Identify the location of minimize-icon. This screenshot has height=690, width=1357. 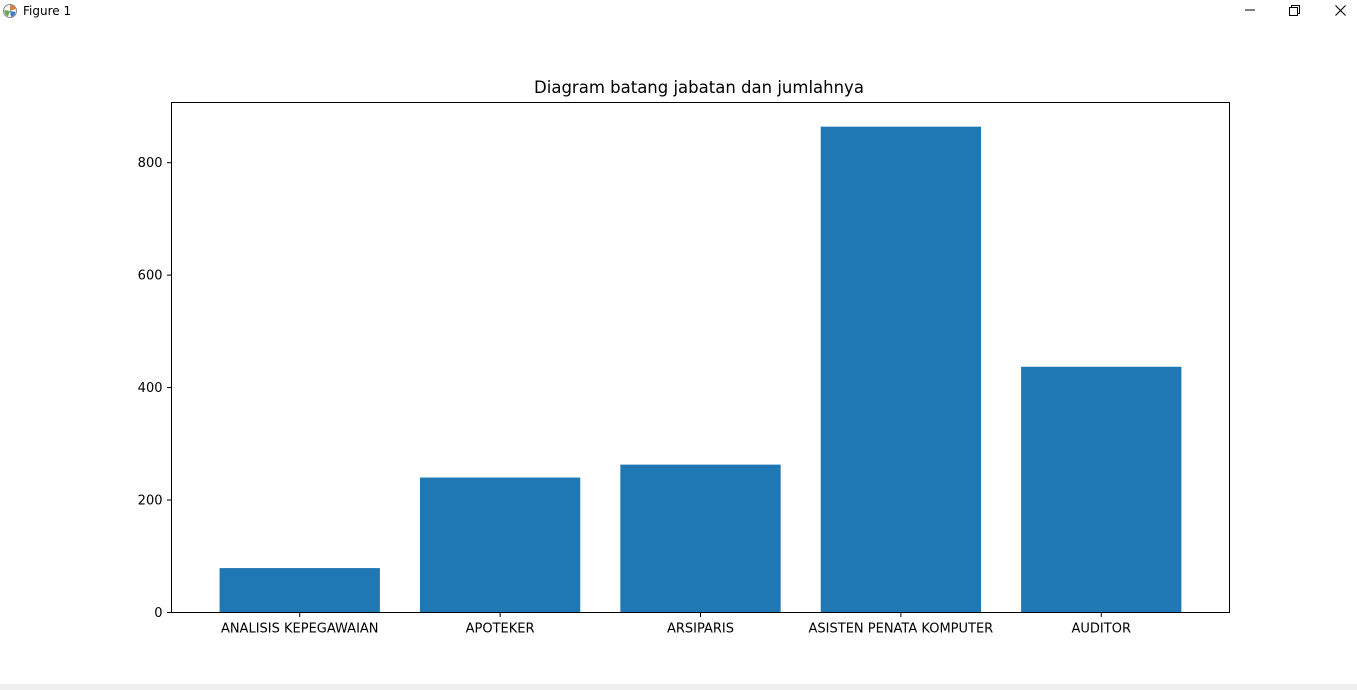
(1249, 10).